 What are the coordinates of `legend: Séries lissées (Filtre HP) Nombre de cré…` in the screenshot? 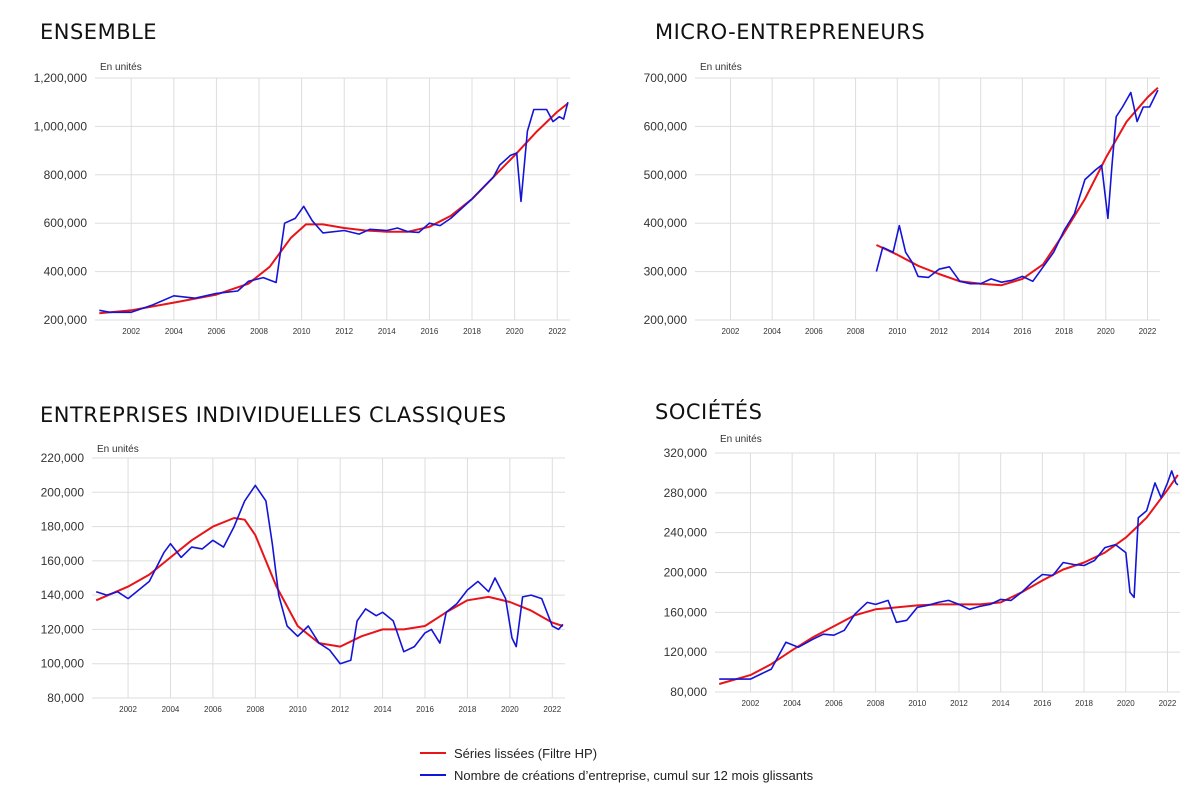 It's located at (616, 764).